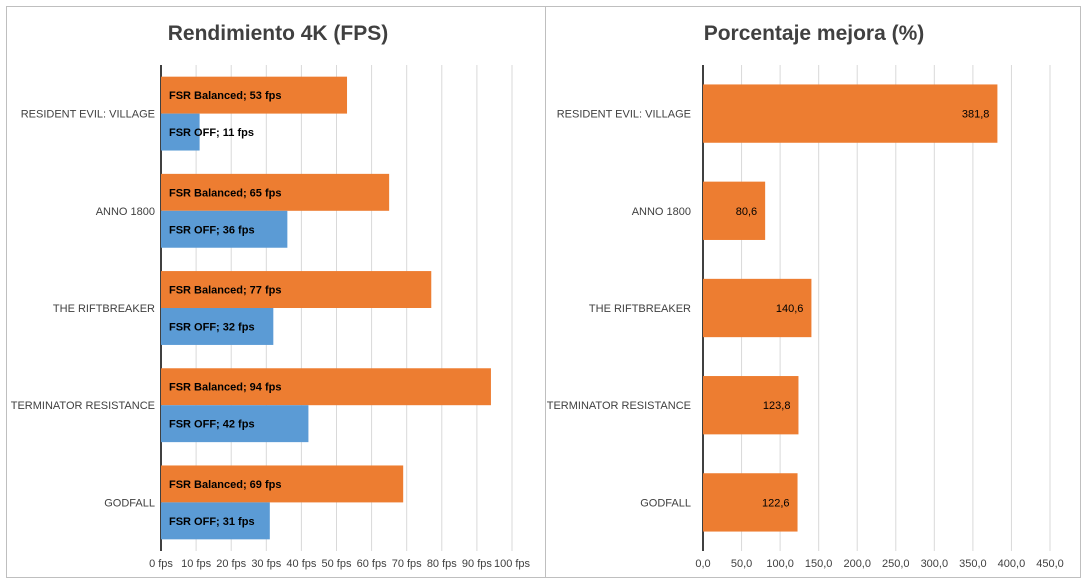  What do you see at coordinates (1050, 564) in the screenshot?
I see `x-tick-label: 450,0` at bounding box center [1050, 564].